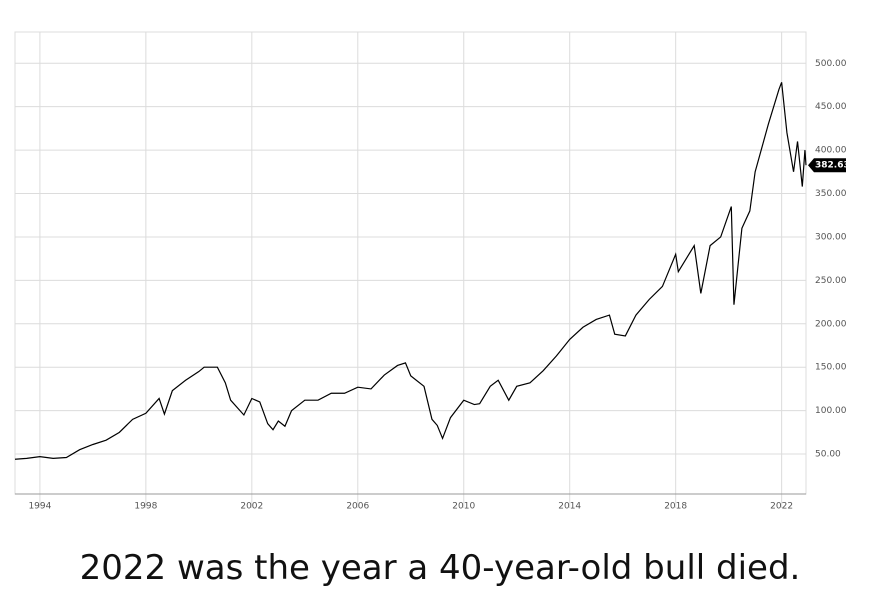  What do you see at coordinates (831, 281) in the screenshot?
I see `y-tick-label: 250.00` at bounding box center [831, 281].